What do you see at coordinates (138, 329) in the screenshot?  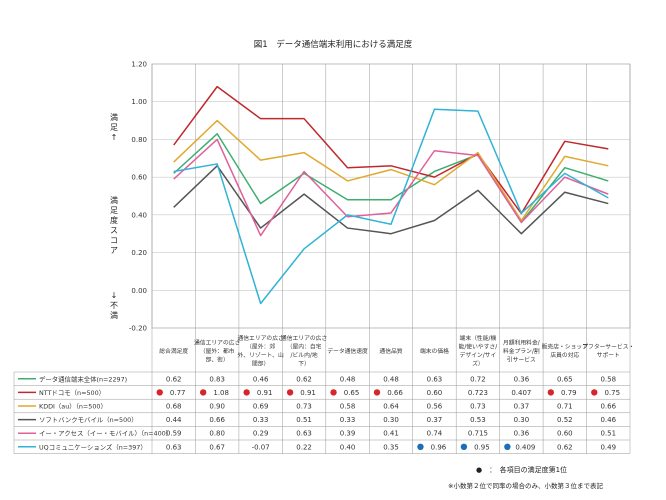 I see `y-tick-label: -0.20` at bounding box center [138, 329].